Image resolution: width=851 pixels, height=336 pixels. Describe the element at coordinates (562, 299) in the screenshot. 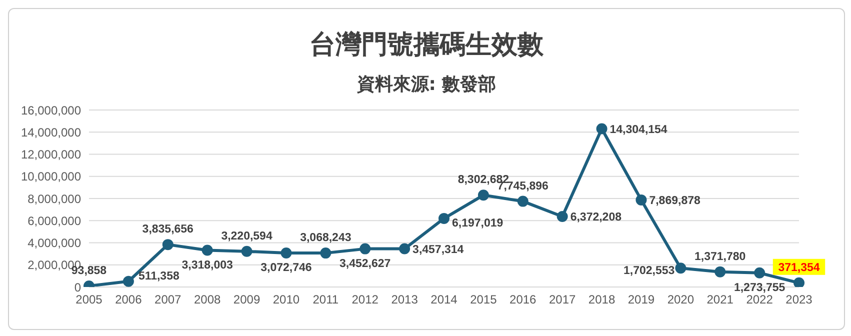

I see `x-tick-label: 2017` at that location.